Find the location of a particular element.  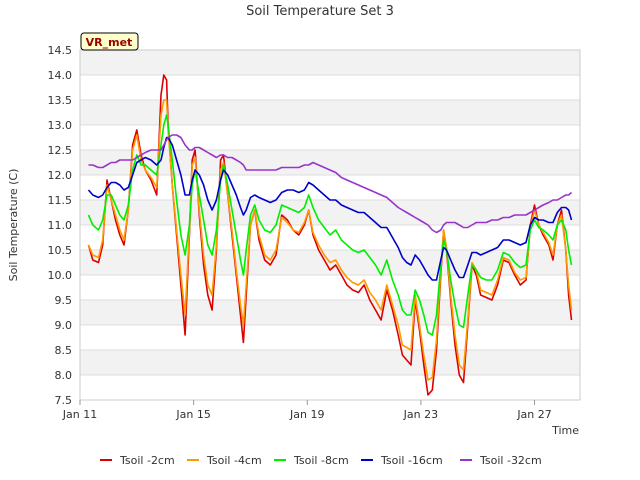

legend-label: Tsoil -16cm is located at coordinates (411, 460).